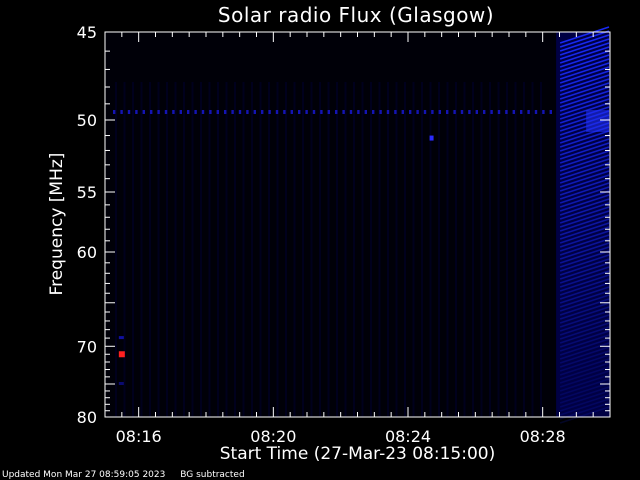 This screenshot has width=640, height=480. I want to click on y-tick-label: 70, so click(87, 346).